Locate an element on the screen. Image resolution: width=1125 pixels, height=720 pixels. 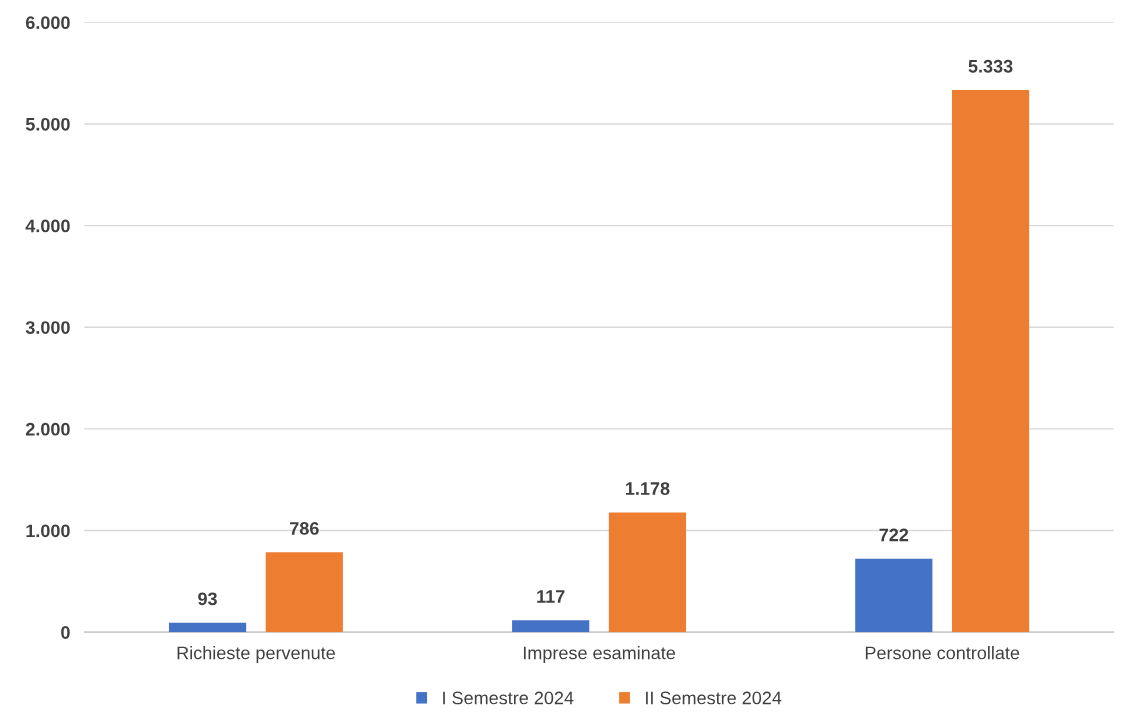
data-label: 5.333 is located at coordinates (990, 66).